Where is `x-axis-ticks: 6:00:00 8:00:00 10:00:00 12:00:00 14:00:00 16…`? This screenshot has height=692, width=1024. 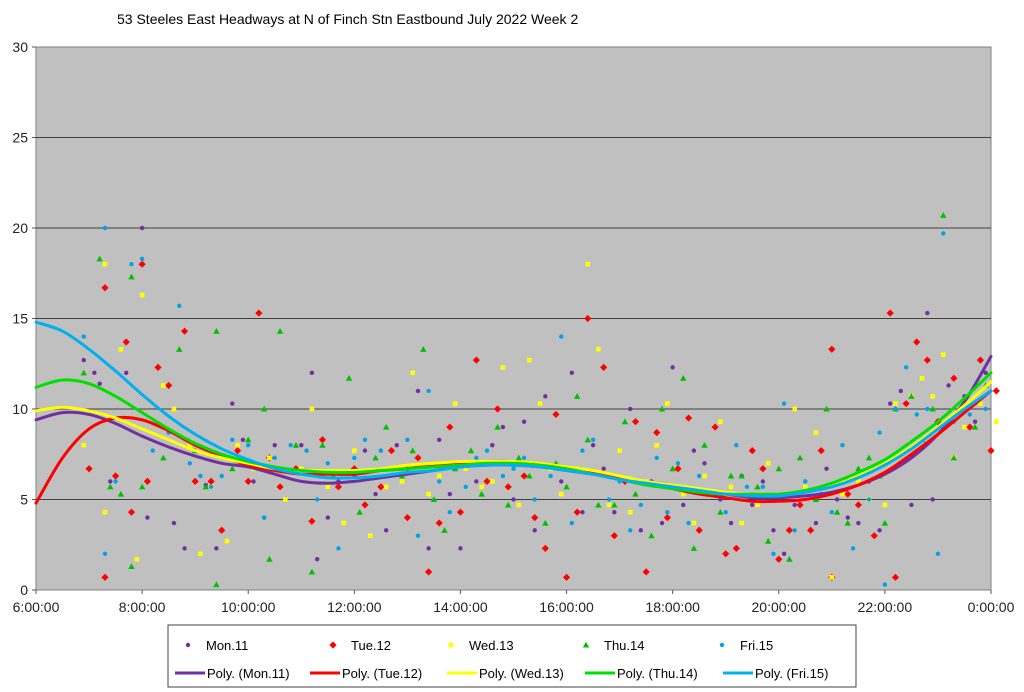 x-axis-ticks: 6:00:00 8:00:00 10:00:00 12:00:00 14:00:00 16… is located at coordinates (514, 602).